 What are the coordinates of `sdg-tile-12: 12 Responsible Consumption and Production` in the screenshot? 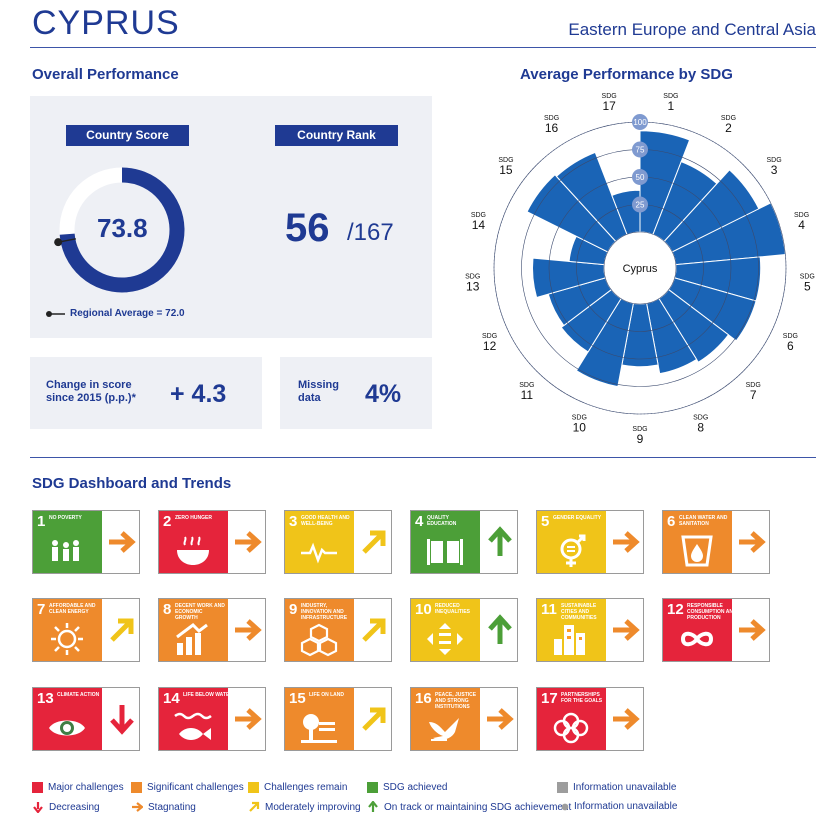 It's located at (716, 630).